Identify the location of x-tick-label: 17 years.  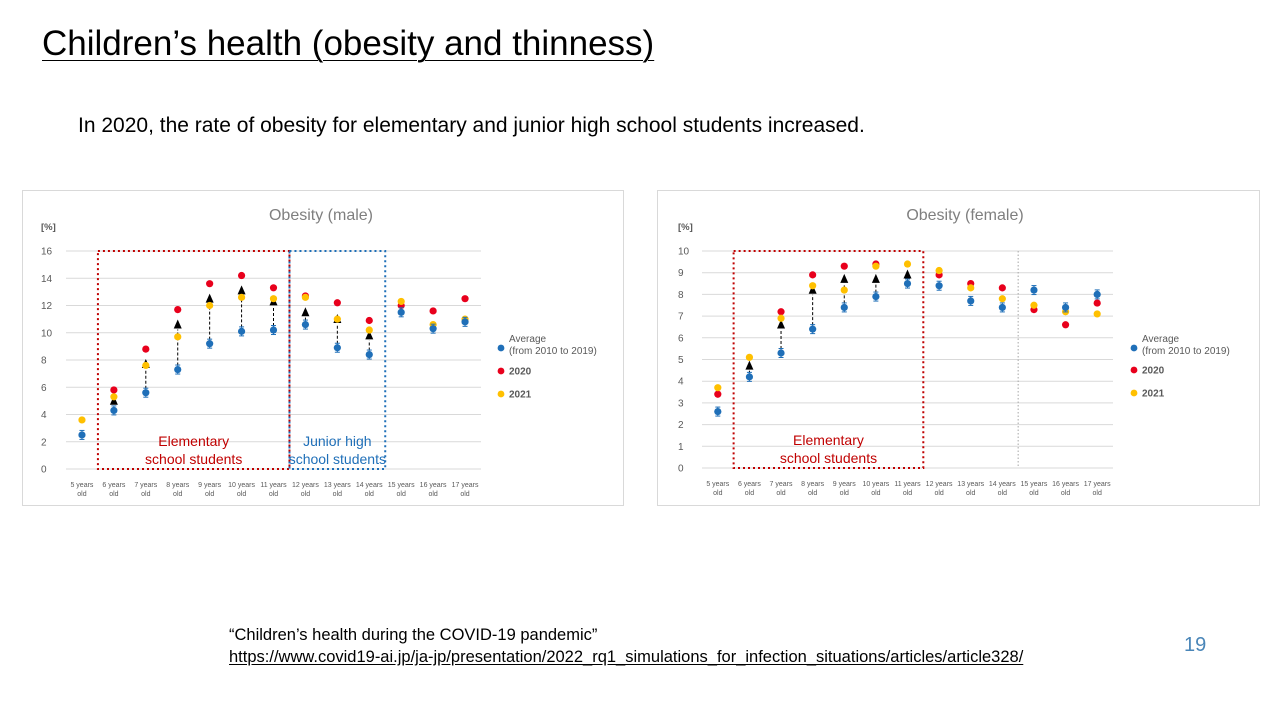
(465, 485).